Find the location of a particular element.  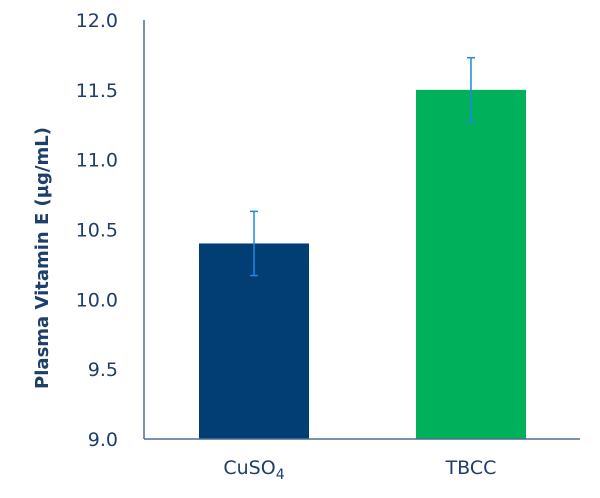

y-tick-label: 9.0 is located at coordinates (103, 440).